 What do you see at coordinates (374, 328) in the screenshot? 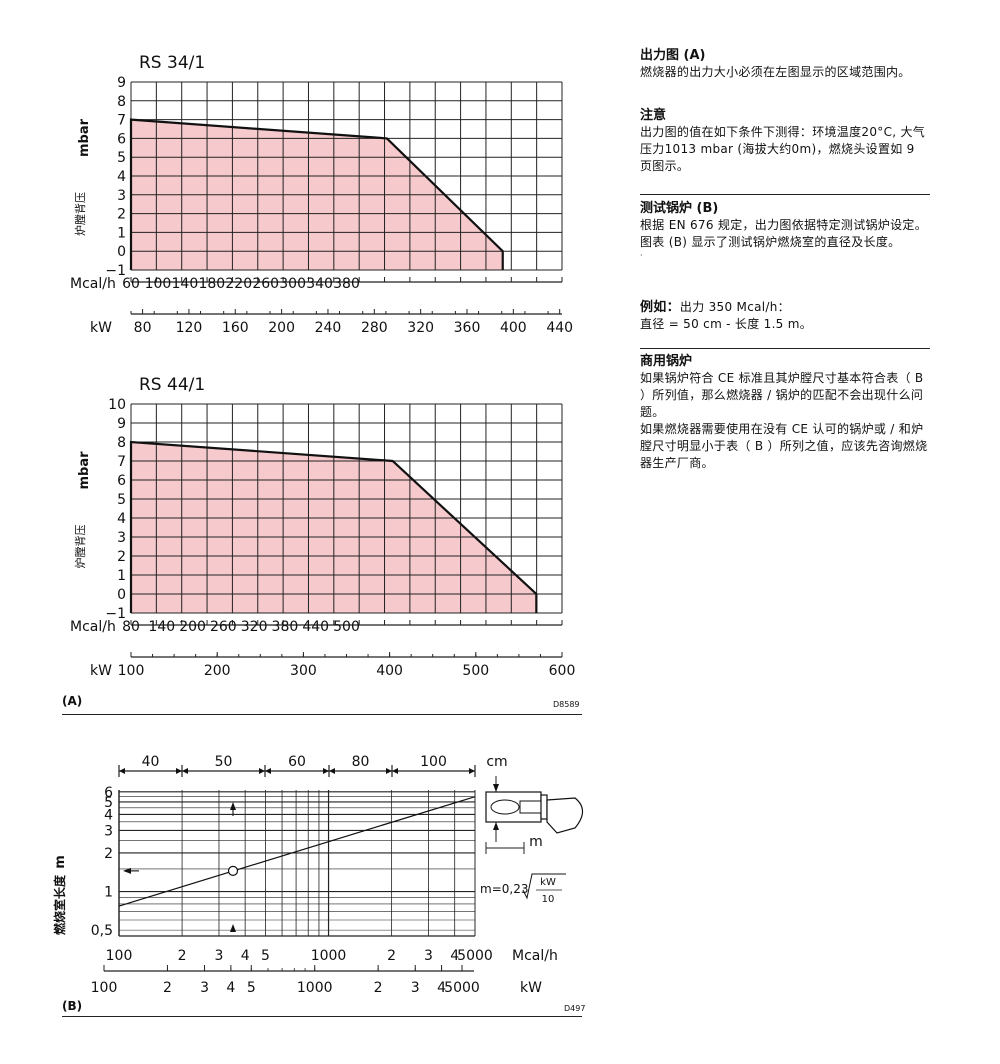
I see `x2-tick-label: 280` at bounding box center [374, 328].